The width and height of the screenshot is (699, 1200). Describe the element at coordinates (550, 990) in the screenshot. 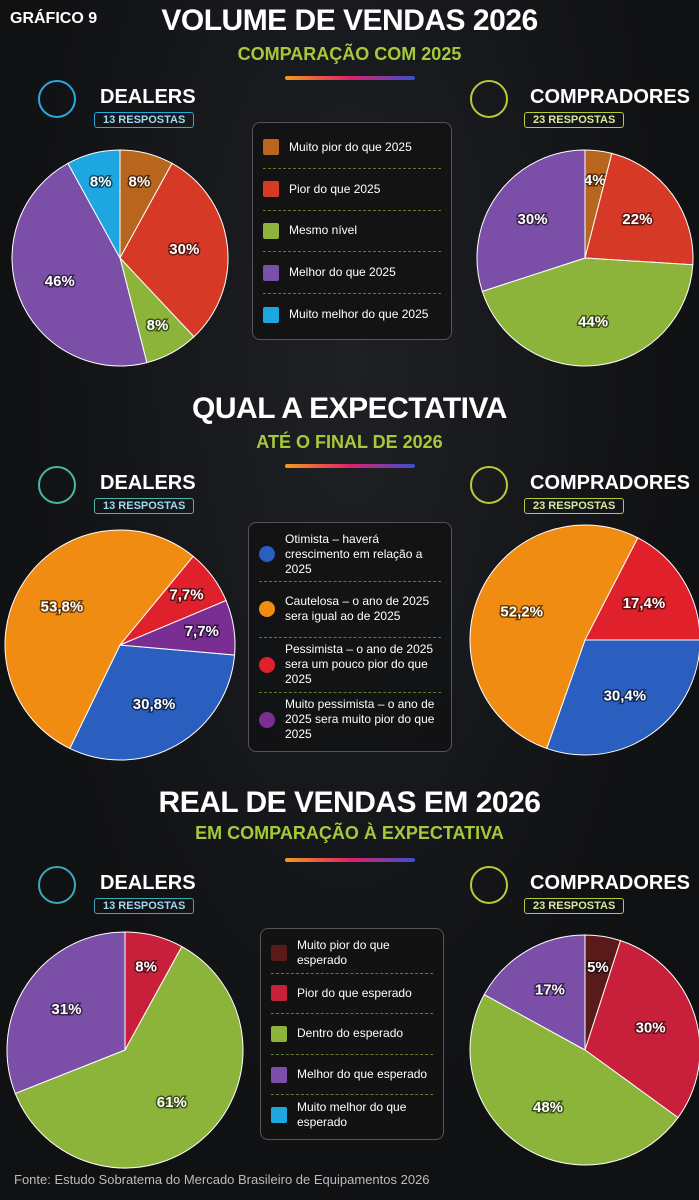

I see `value-label: 17%` at that location.